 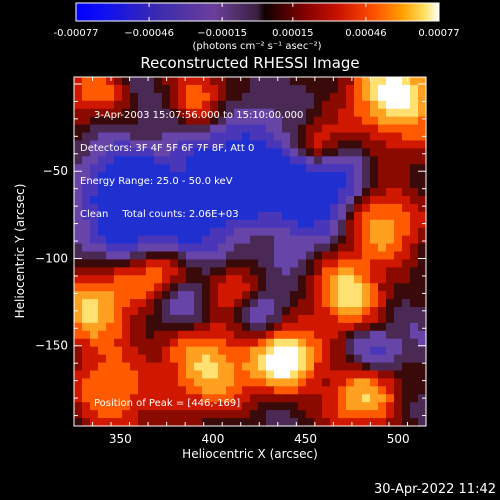 I want to click on annotation-detectors: Detectors: 3F 4F 5F 6F 7F 8F, Att 0, so click(x=167, y=148).